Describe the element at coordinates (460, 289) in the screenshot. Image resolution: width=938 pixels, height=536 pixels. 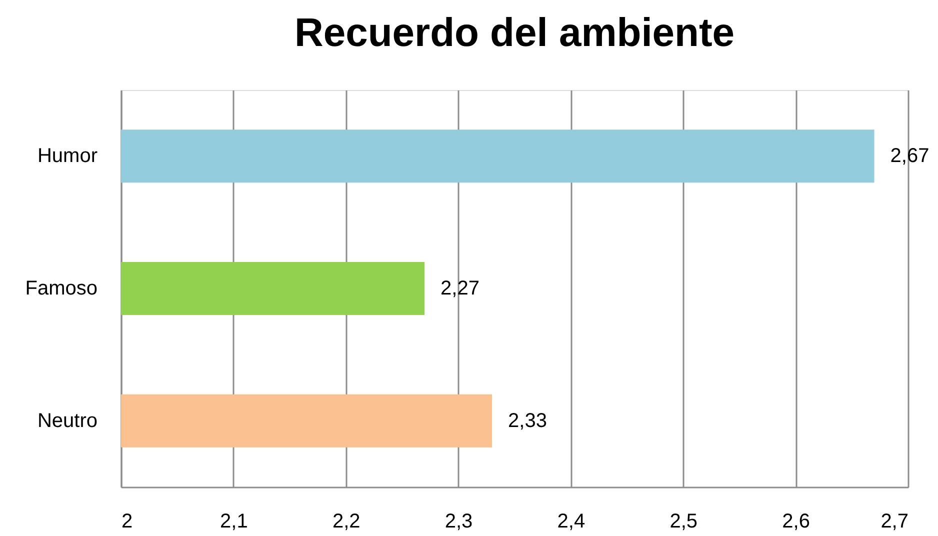
I see `data-label: 2,27` at that location.